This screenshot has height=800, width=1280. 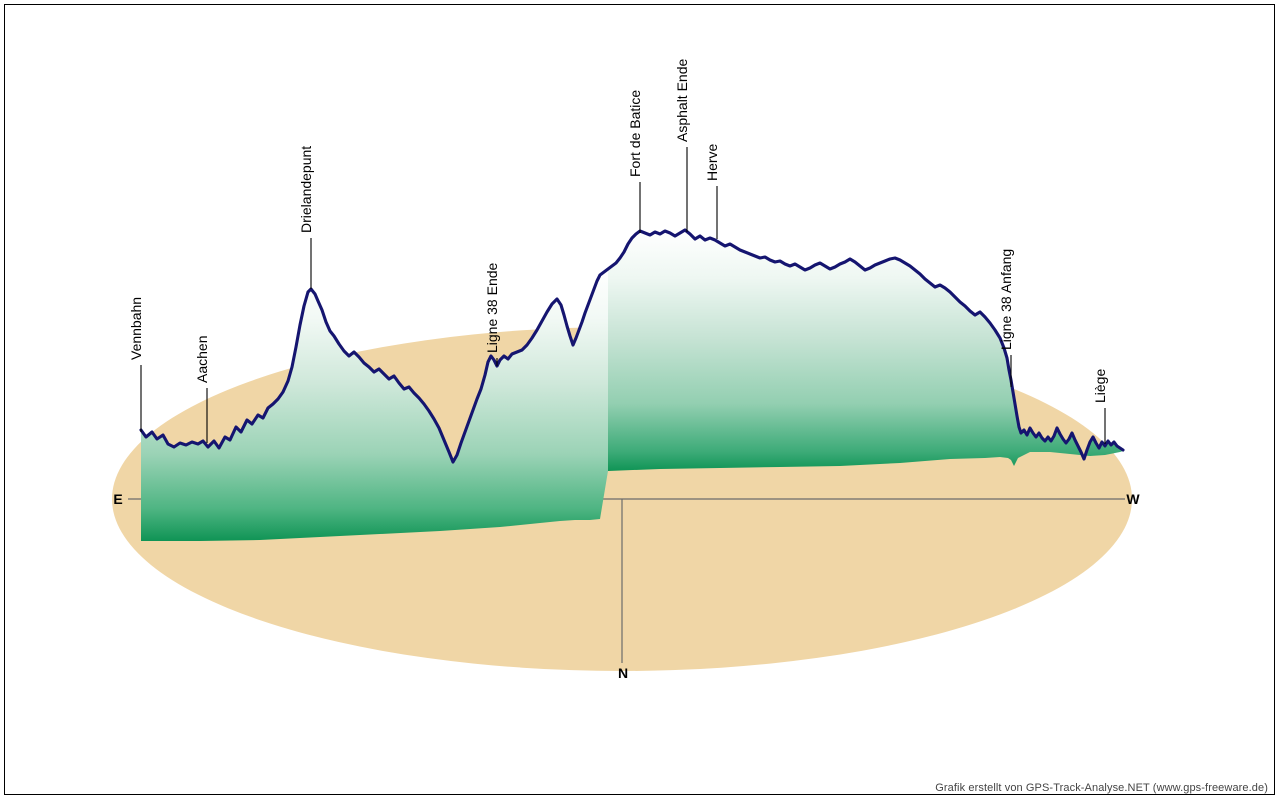 I want to click on compass-label-east: E, so click(x=117, y=499).